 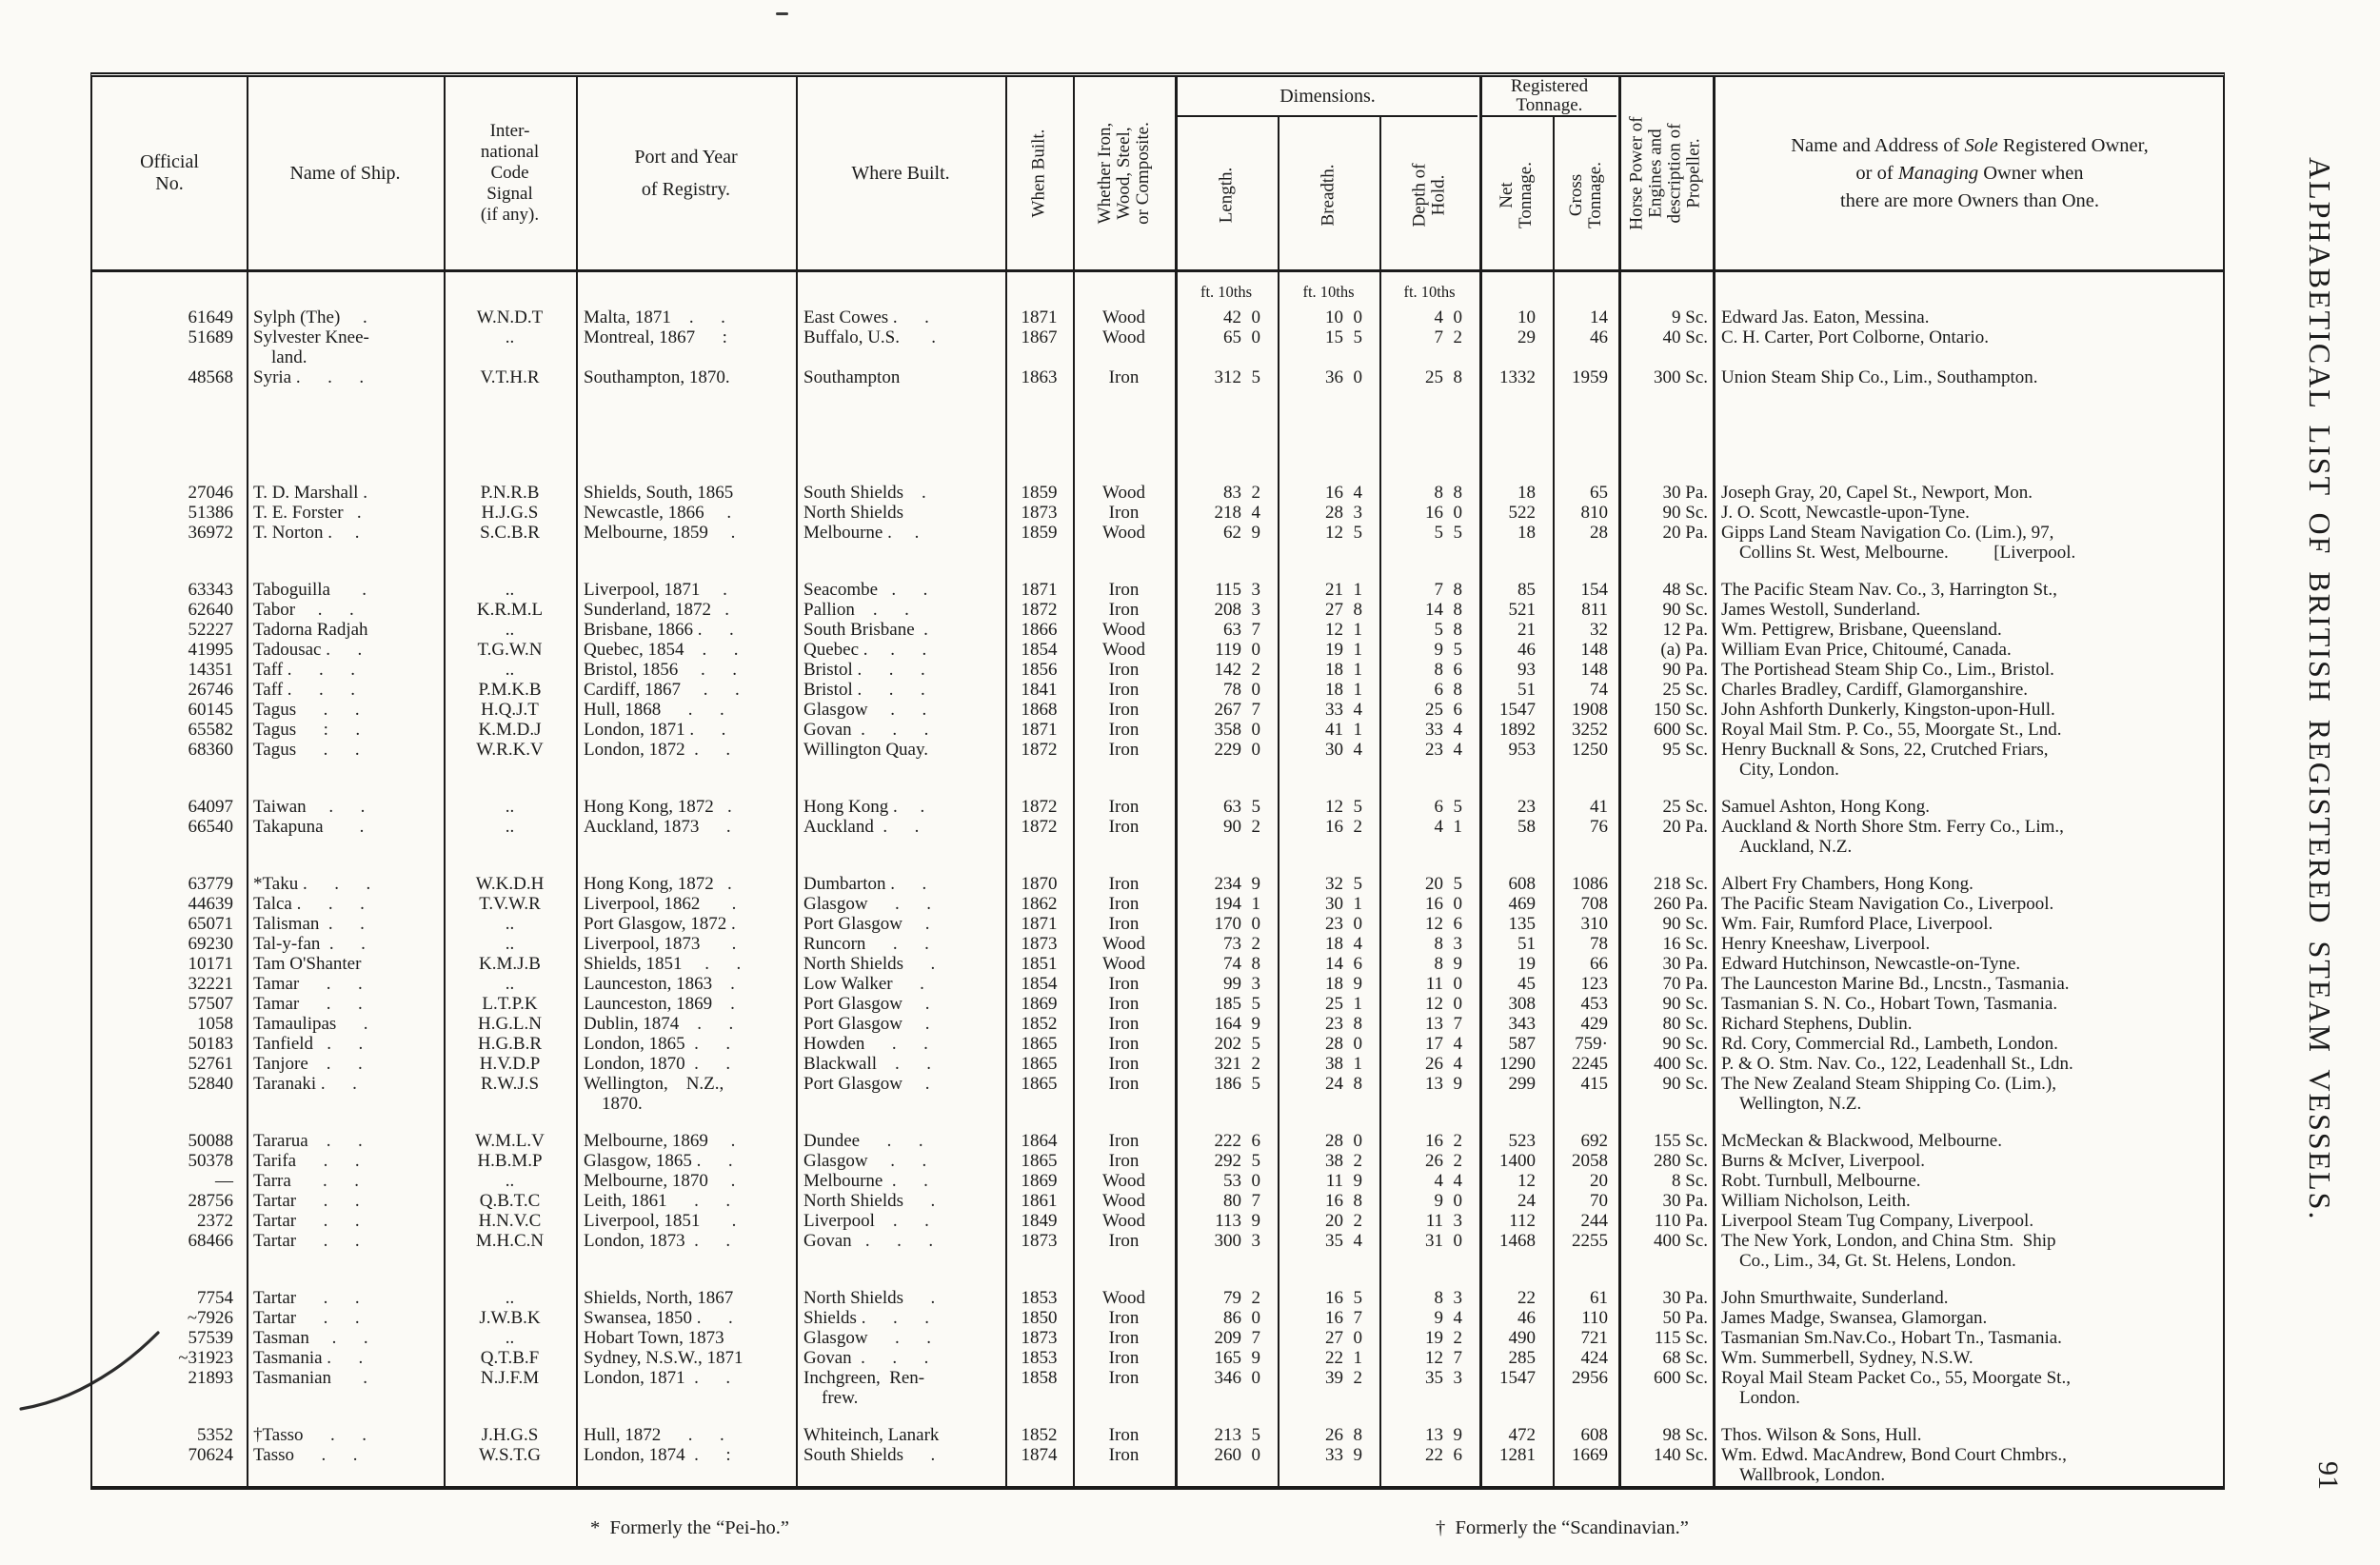 What do you see at coordinates (1594, 590) in the screenshot?
I see `cell-gross-tonnage: 154` at bounding box center [1594, 590].